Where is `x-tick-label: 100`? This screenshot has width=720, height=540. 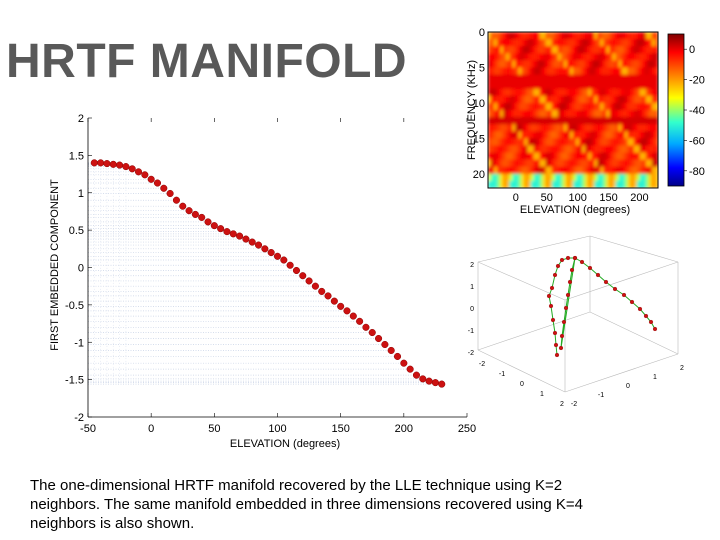
x-tick-label: 100 is located at coordinates (277, 429).